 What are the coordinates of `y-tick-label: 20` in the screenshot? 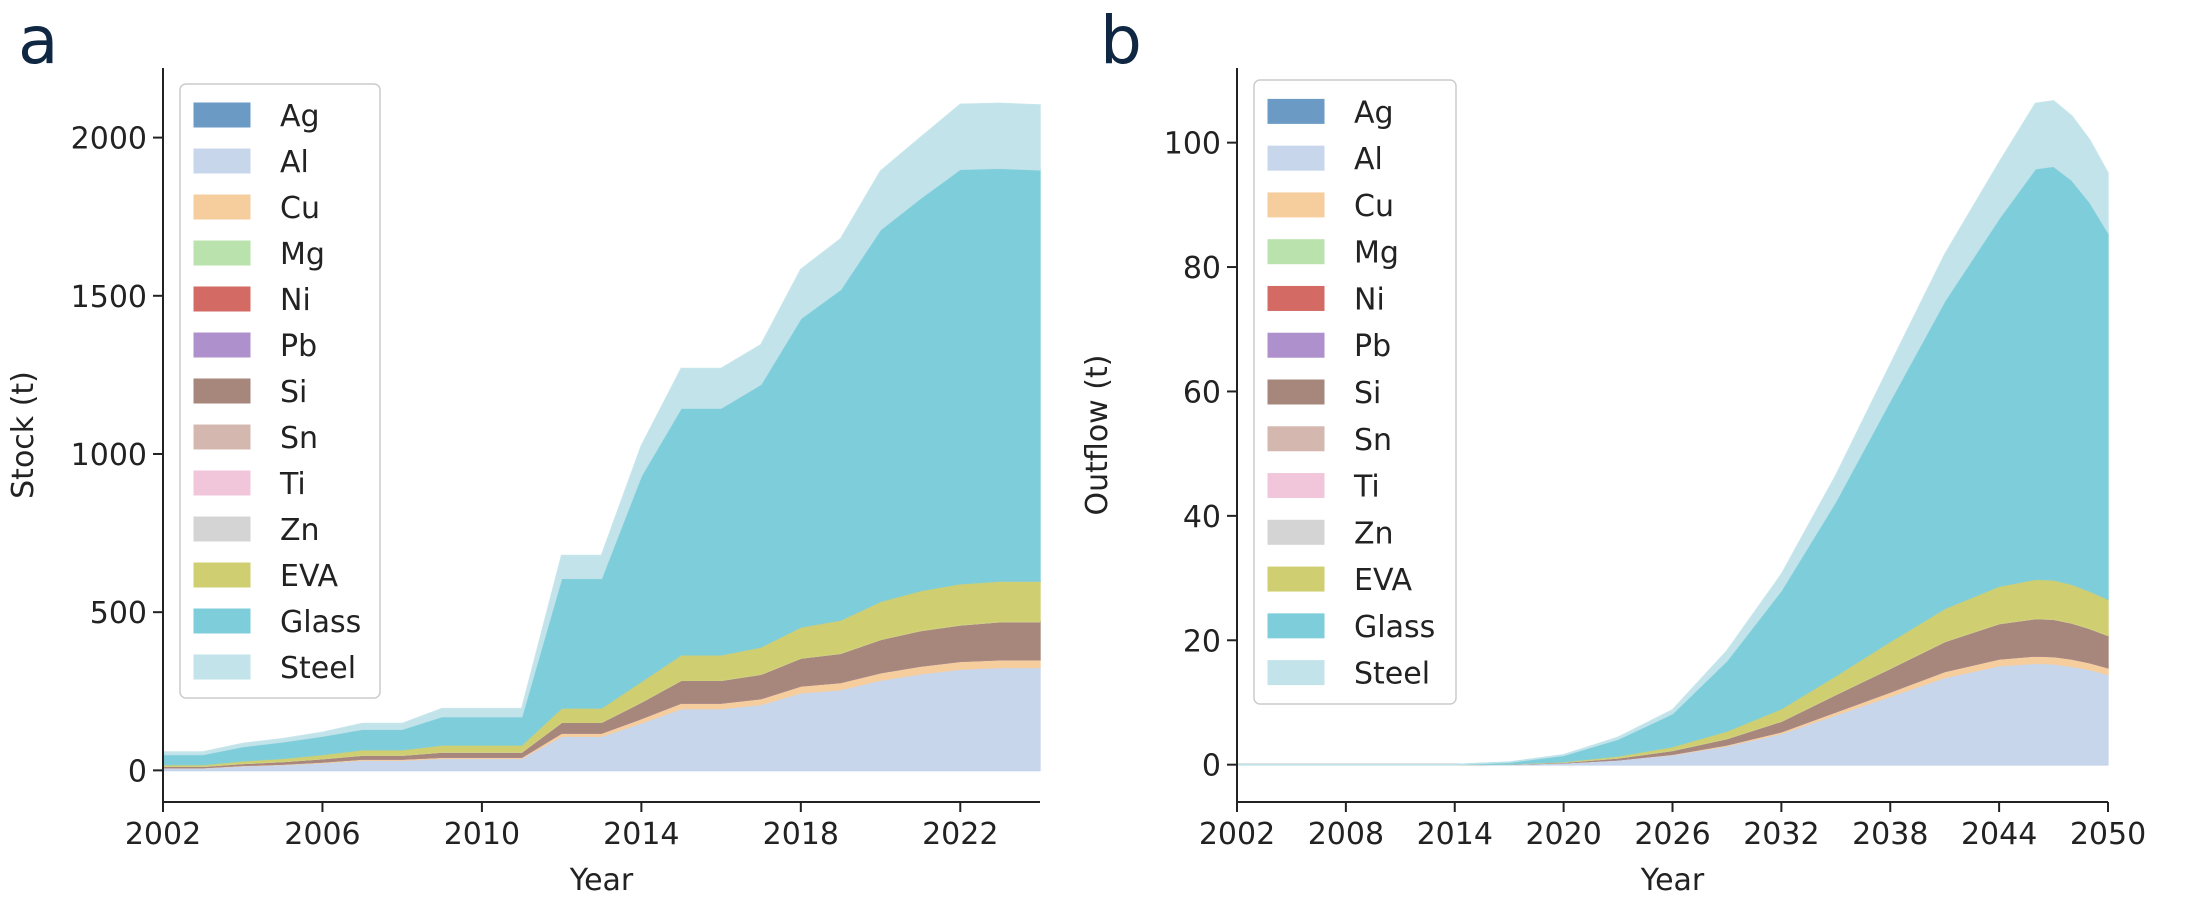 It's located at (1202, 641).